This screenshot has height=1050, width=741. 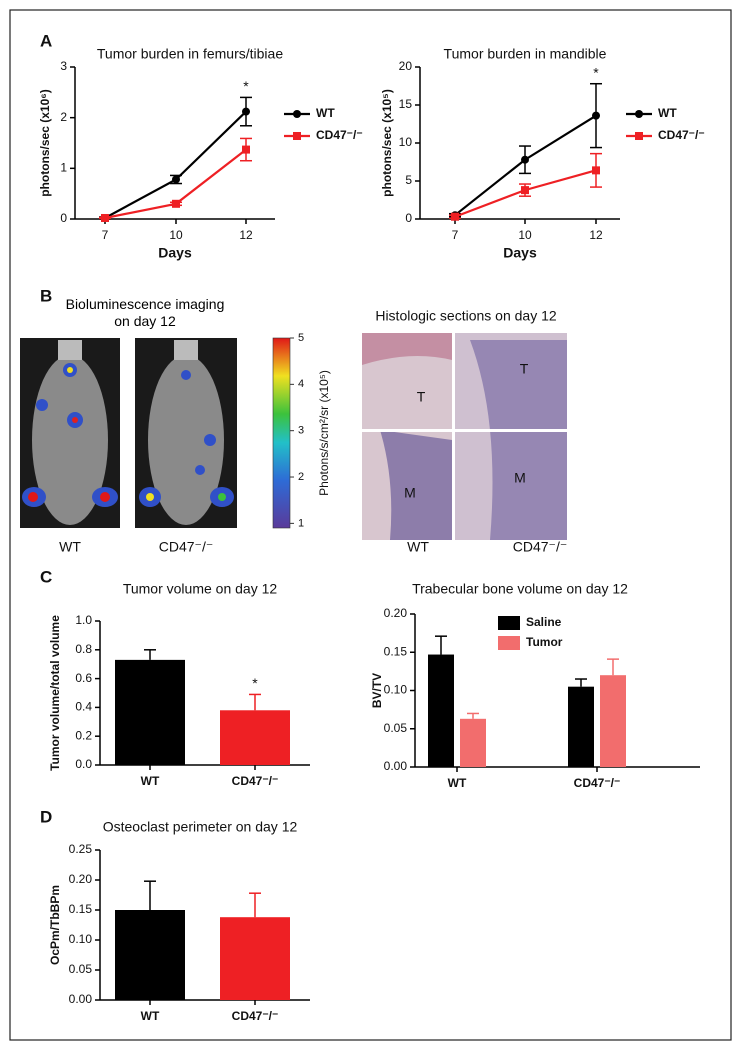 What do you see at coordinates (540, 547) in the screenshot?
I see `histology-label: CD47⁻/⁻` at bounding box center [540, 547].